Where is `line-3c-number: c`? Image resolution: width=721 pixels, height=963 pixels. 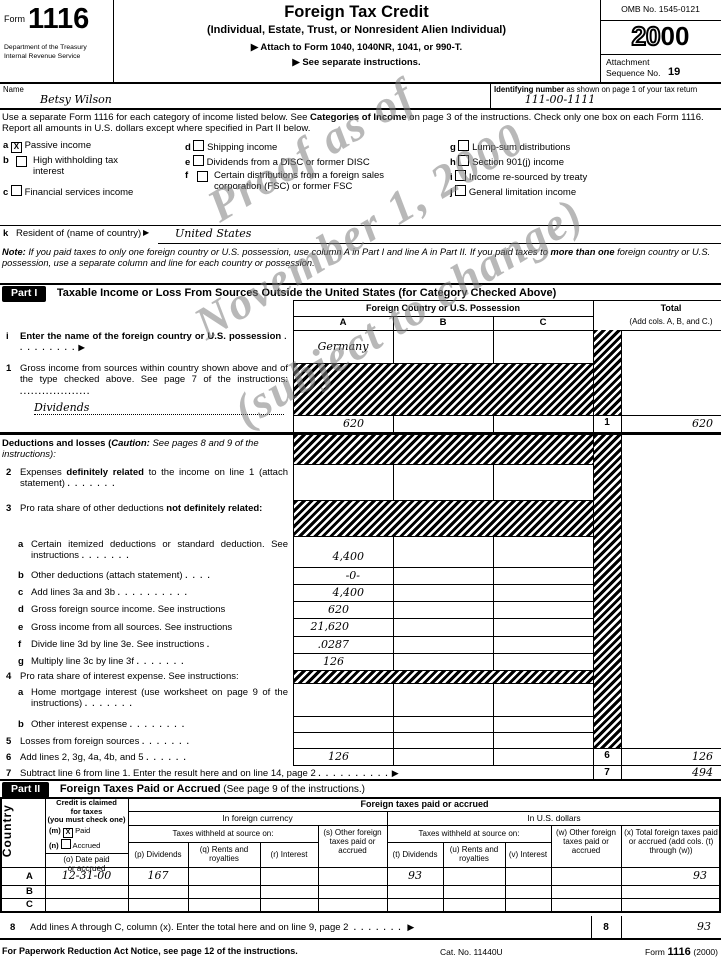 line-3c-number: c is located at coordinates (21, 592).